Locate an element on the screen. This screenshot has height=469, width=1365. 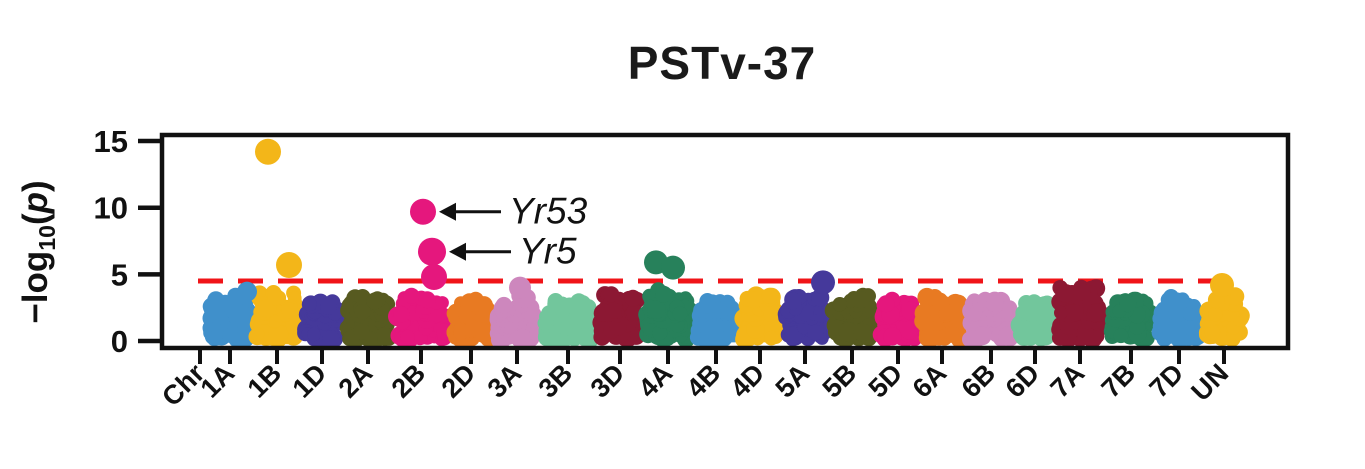
cluster-5B is located at coordinates (852, 317).